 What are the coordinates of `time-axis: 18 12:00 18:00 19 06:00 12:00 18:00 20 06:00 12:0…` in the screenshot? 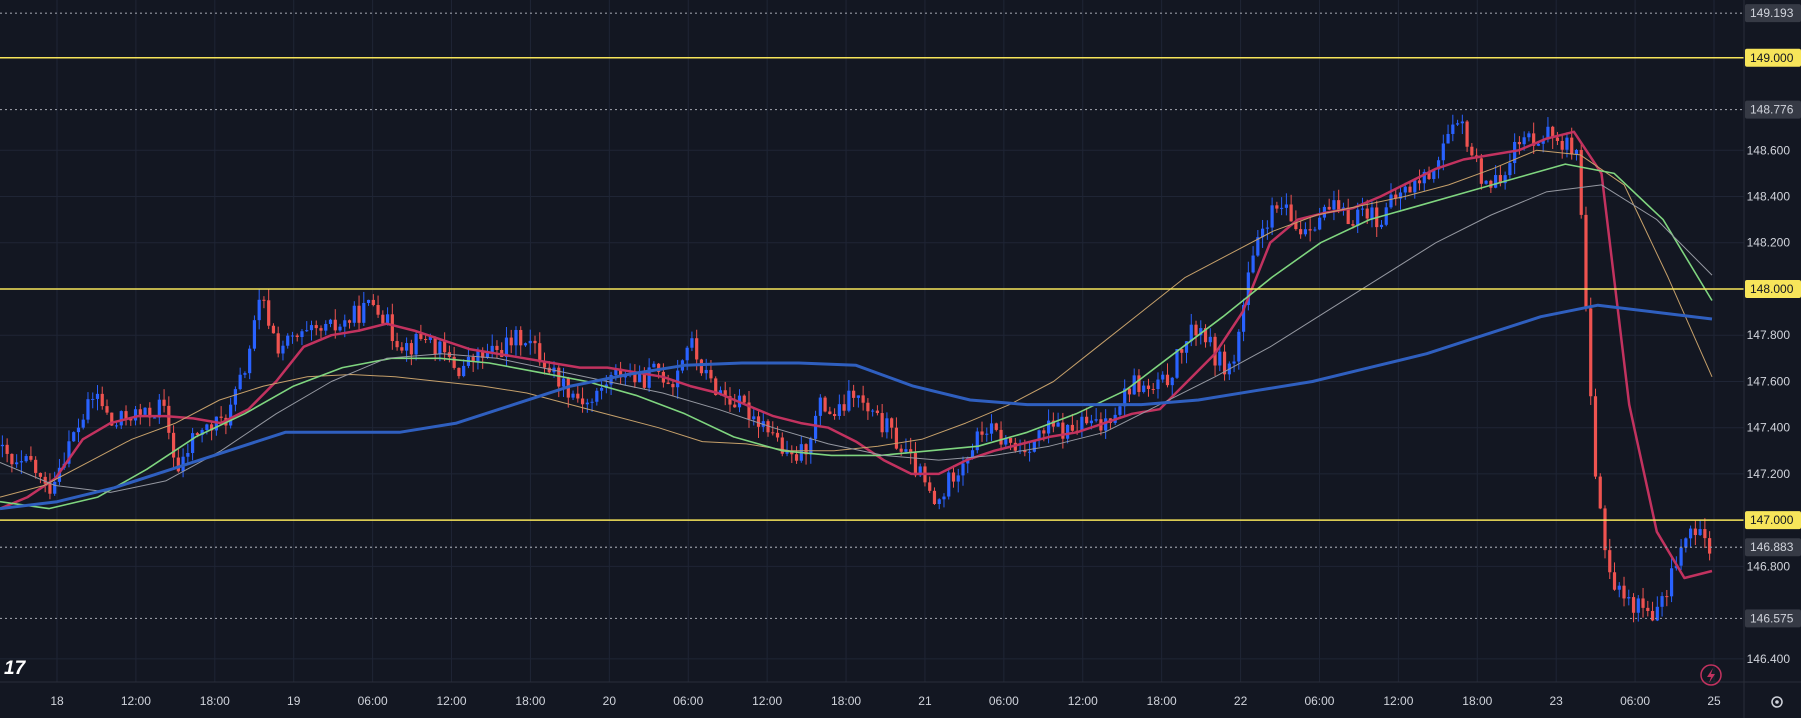 It's located at (900, 694).